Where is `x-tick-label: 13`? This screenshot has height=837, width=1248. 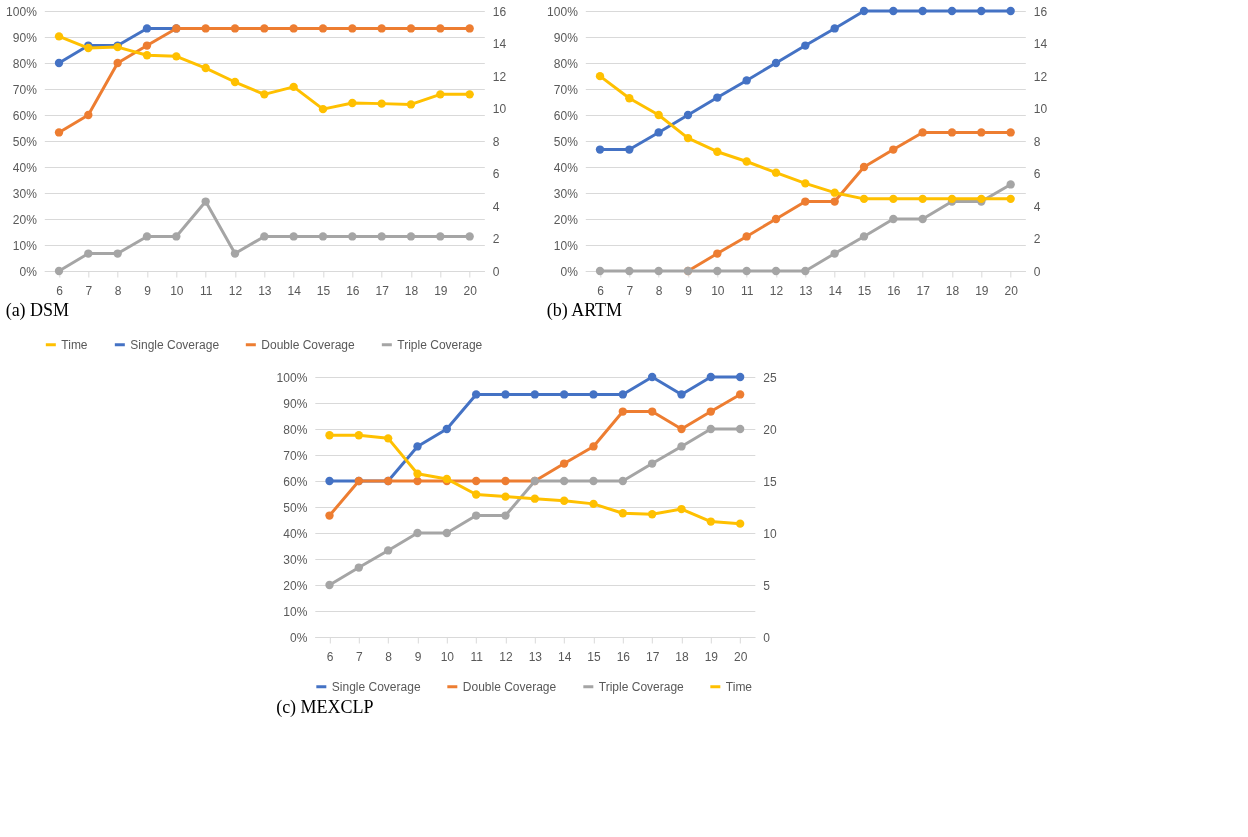
x-tick-label: 13 is located at coordinates (806, 290).